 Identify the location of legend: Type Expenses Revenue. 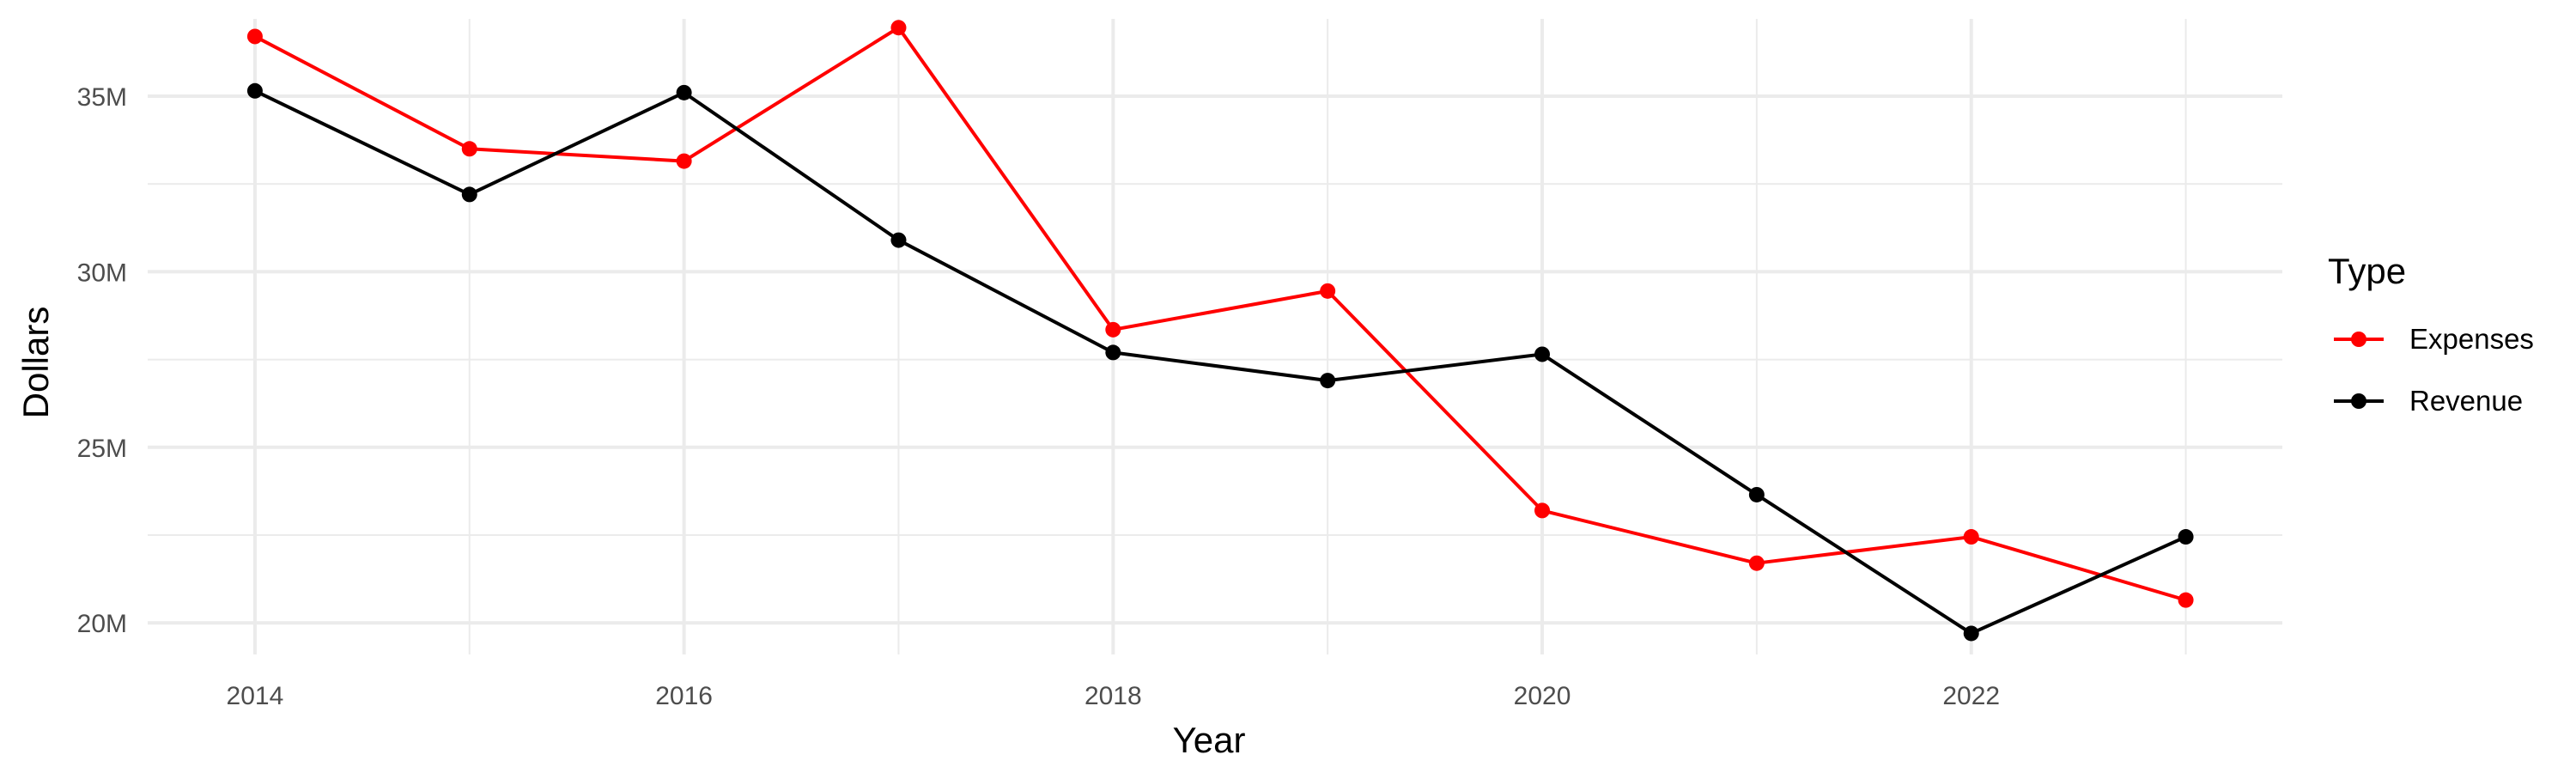
(2431, 334).